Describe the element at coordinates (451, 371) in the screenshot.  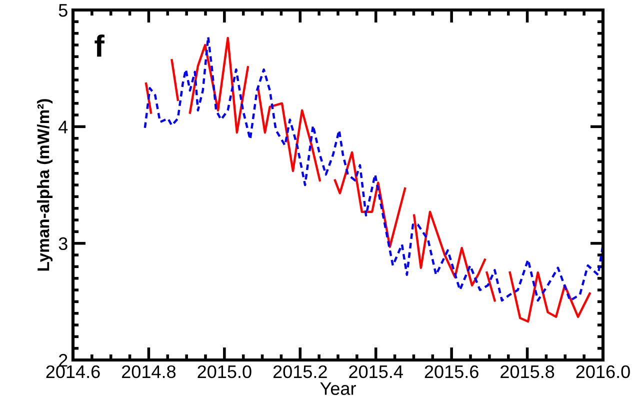
I see `x-tick-label: 2015.6` at that location.